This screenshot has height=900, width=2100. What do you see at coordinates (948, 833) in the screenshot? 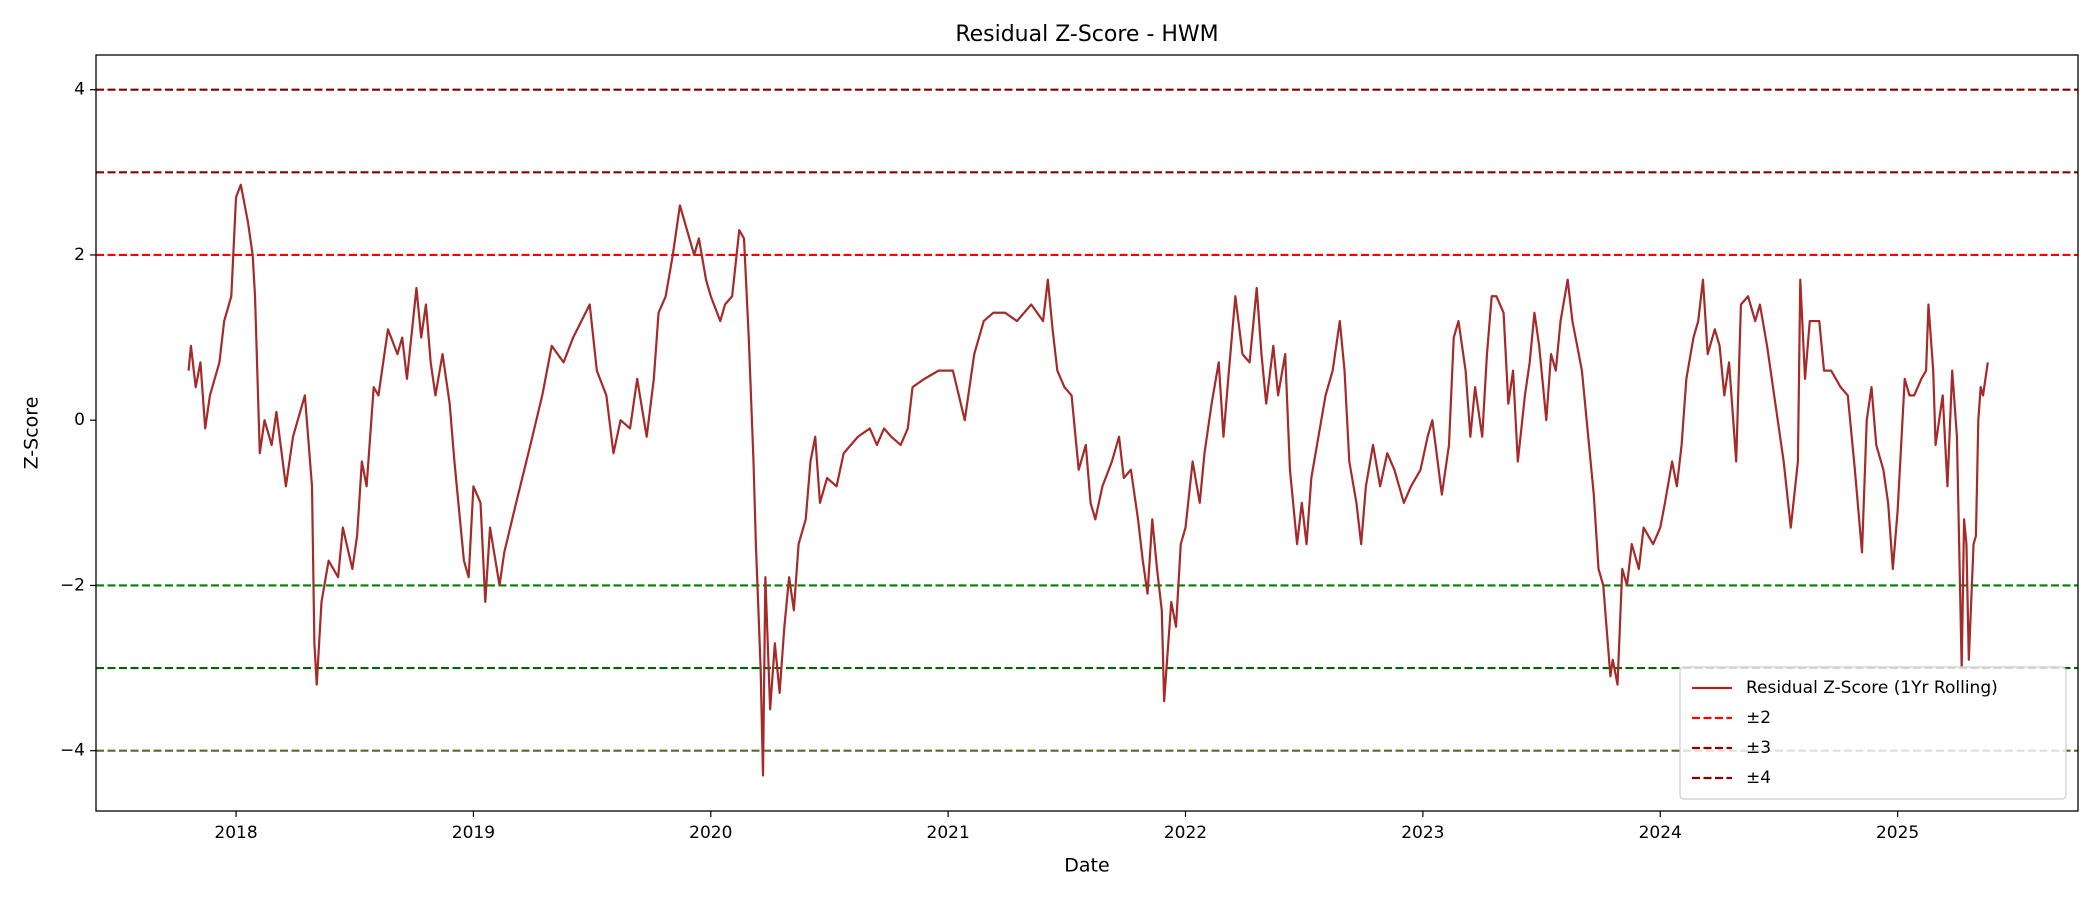
I see `x-tick-label: 2021` at bounding box center [948, 833].